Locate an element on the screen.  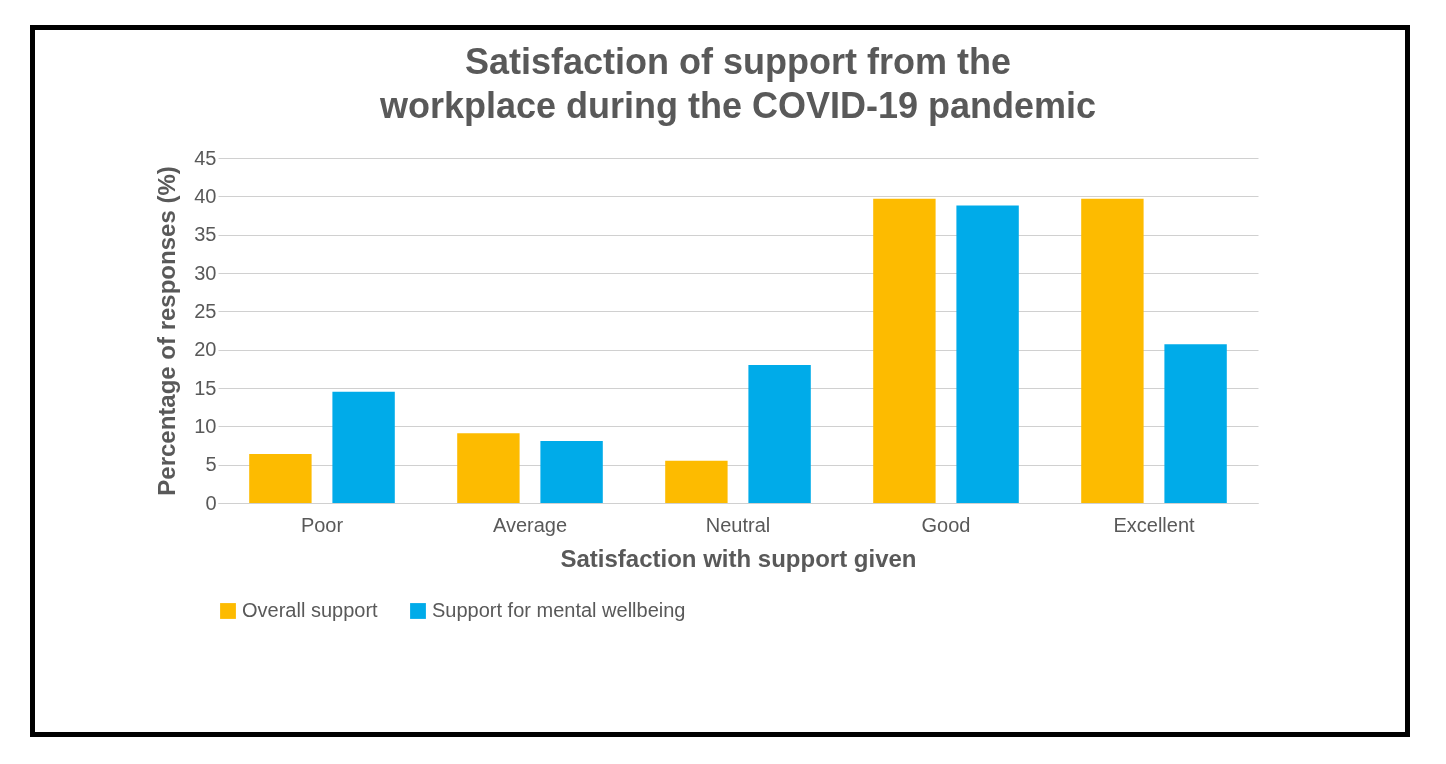
x-tick-label: Excellent is located at coordinates (1154, 524).